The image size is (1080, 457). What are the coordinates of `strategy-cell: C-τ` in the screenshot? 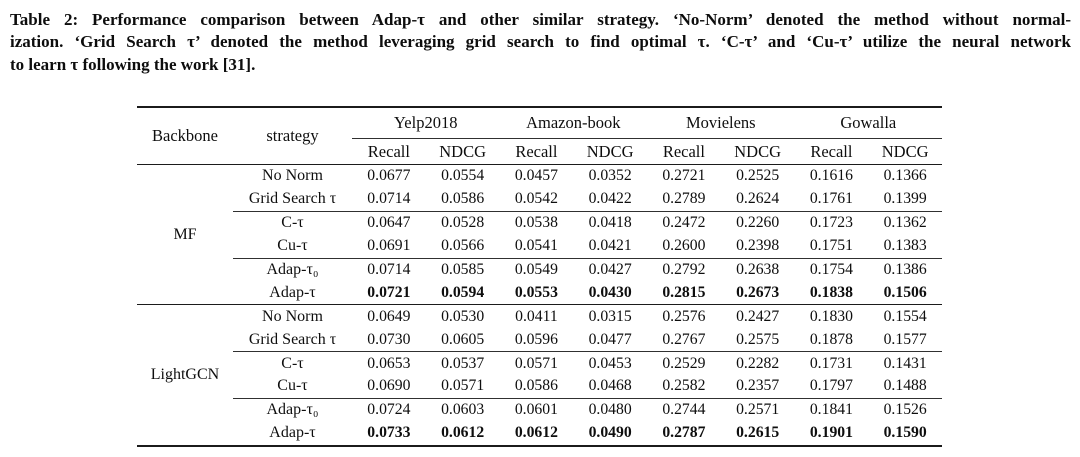 It's located at (292, 222).